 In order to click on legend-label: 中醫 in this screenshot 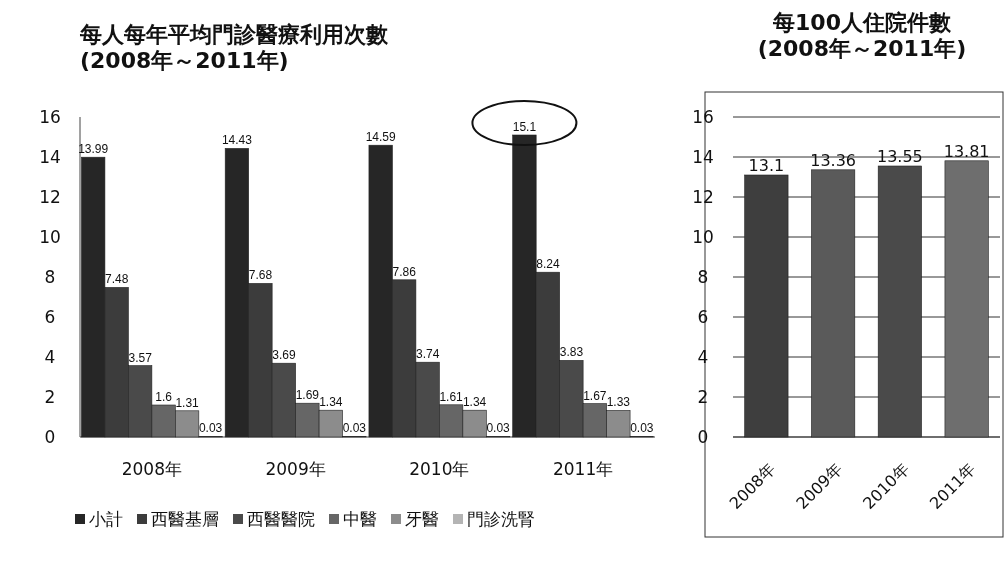, I will do `click(360, 519)`.